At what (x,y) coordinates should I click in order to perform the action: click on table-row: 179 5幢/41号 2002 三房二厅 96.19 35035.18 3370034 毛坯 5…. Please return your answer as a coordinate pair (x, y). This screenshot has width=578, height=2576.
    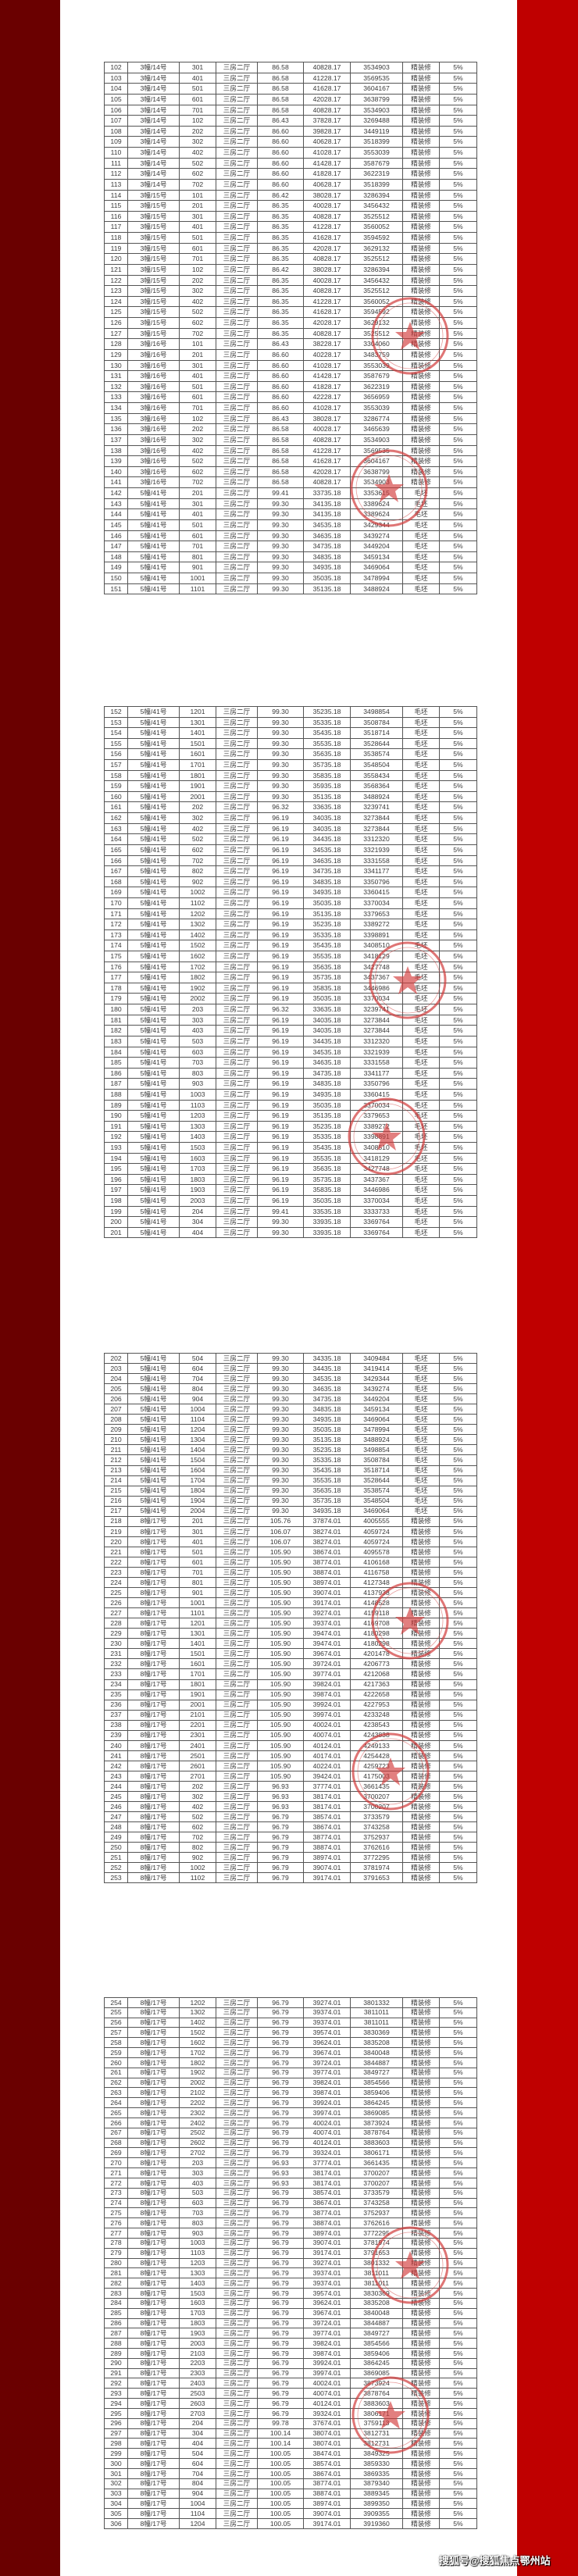
    Looking at the image, I should click on (291, 999).